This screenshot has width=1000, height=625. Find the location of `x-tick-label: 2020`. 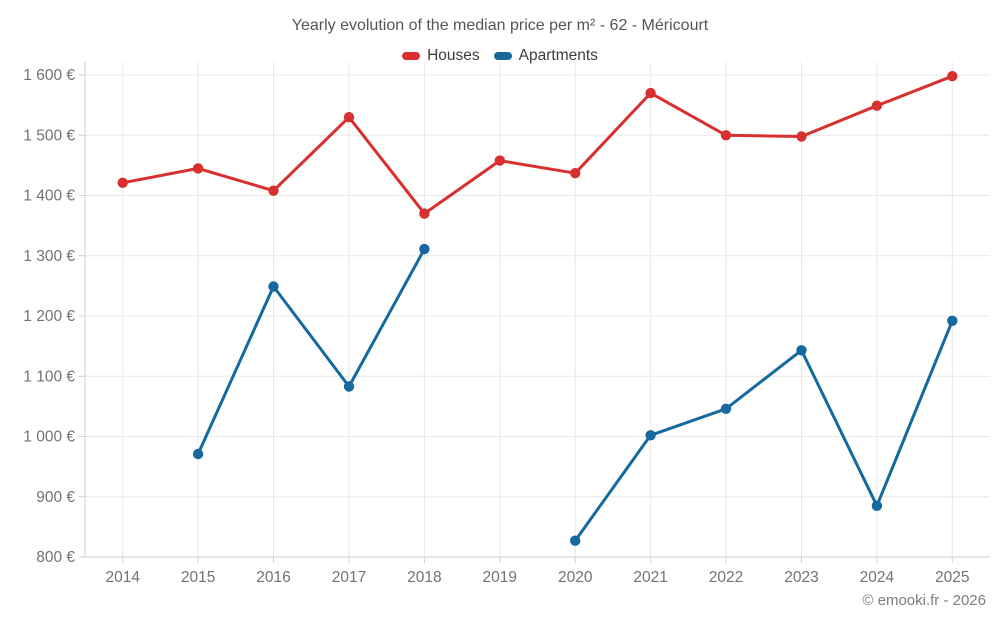

x-tick-label: 2020 is located at coordinates (575, 577).